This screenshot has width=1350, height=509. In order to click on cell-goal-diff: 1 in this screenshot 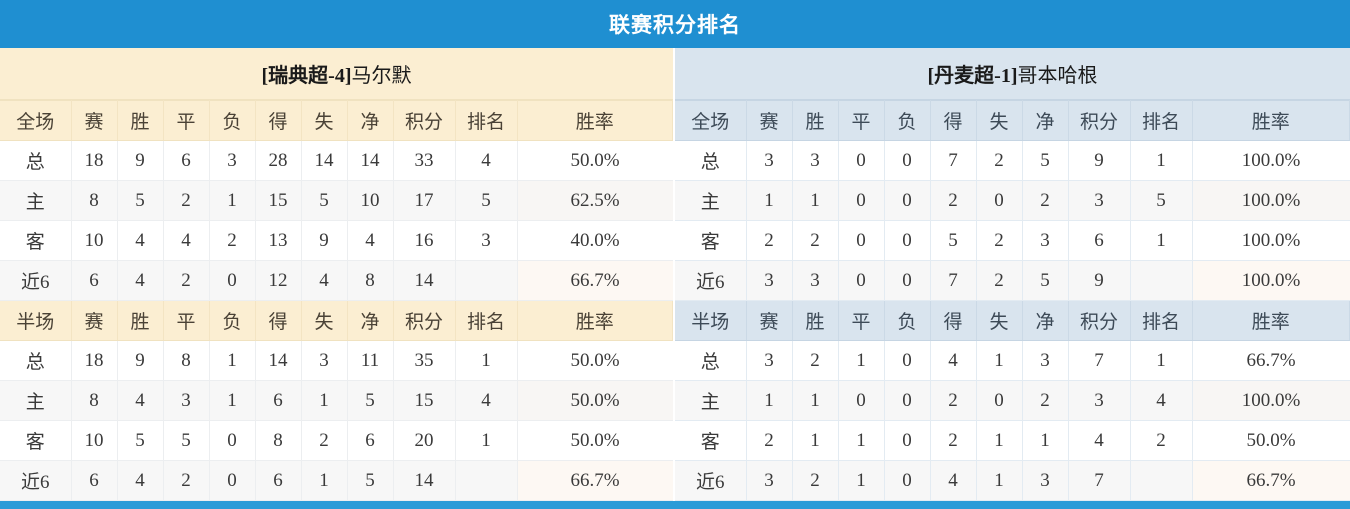, I will do `click(1045, 440)`.